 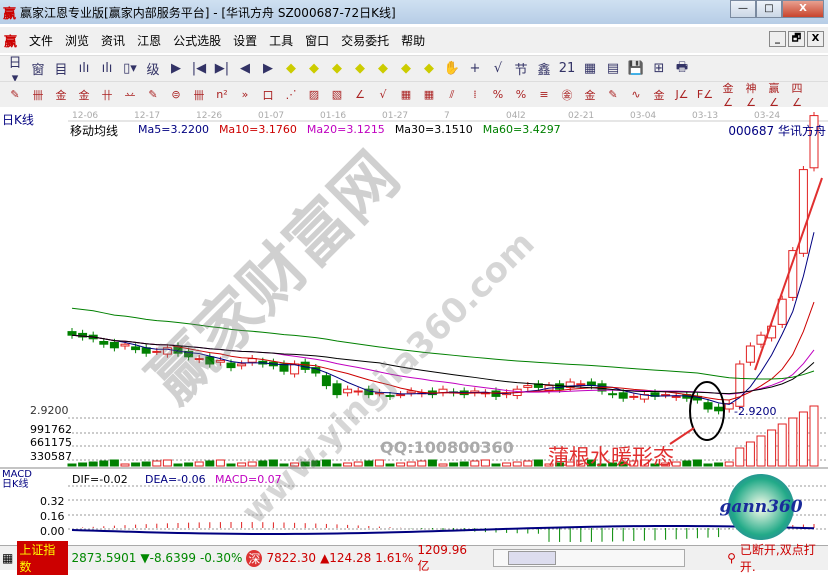 I want to click on toolbar-button: ◀, so click(x=245, y=68).